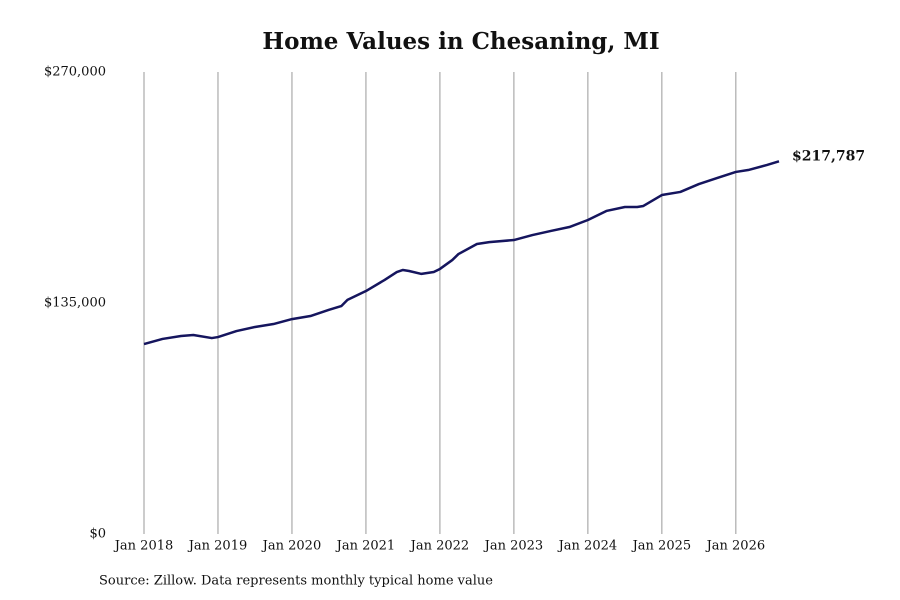  Describe the element at coordinates (365, 546) in the screenshot. I see `x-tick-label: Jan 2021` at that location.